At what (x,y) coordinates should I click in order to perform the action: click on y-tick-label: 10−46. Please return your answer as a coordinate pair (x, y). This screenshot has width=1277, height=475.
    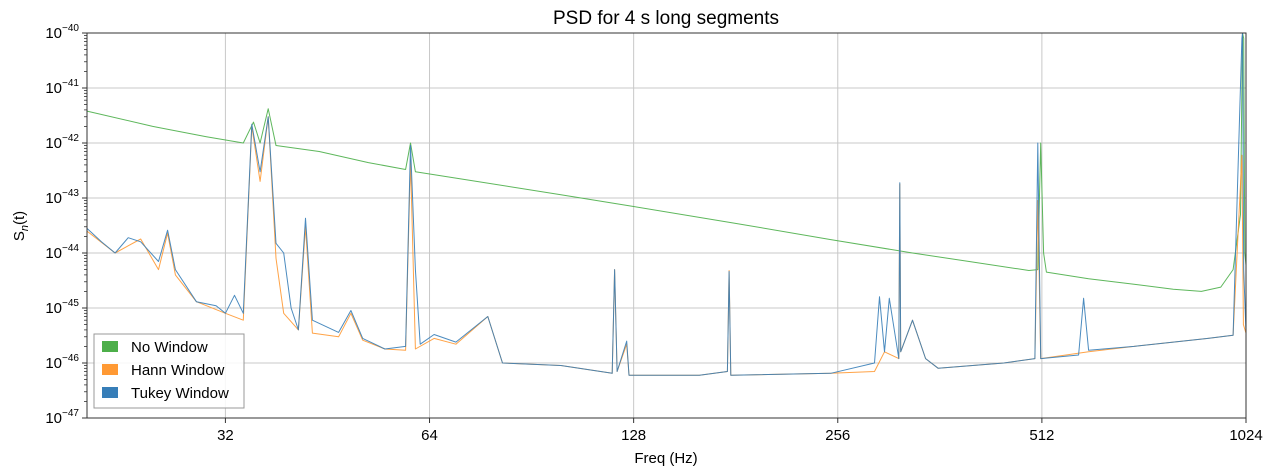
    Looking at the image, I should click on (62, 362).